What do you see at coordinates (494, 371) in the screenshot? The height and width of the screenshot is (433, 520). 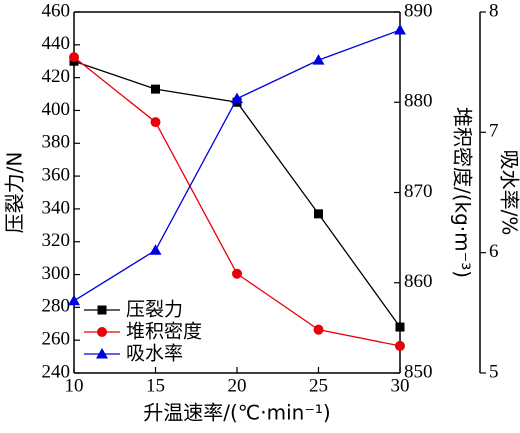 I see `outer-right-tick-label: 5` at bounding box center [494, 371].